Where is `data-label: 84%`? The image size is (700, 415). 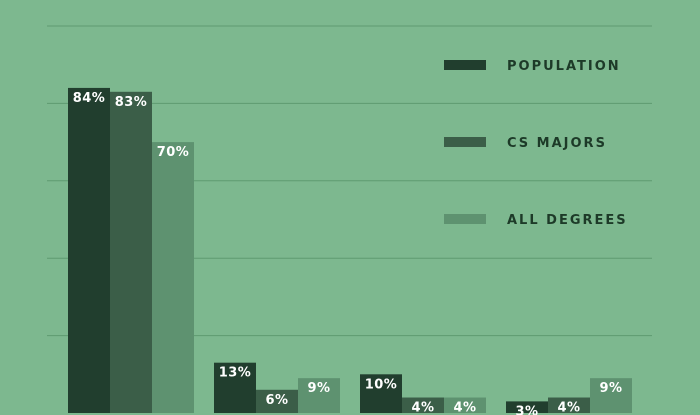 data-label: 84% is located at coordinates (89, 98).